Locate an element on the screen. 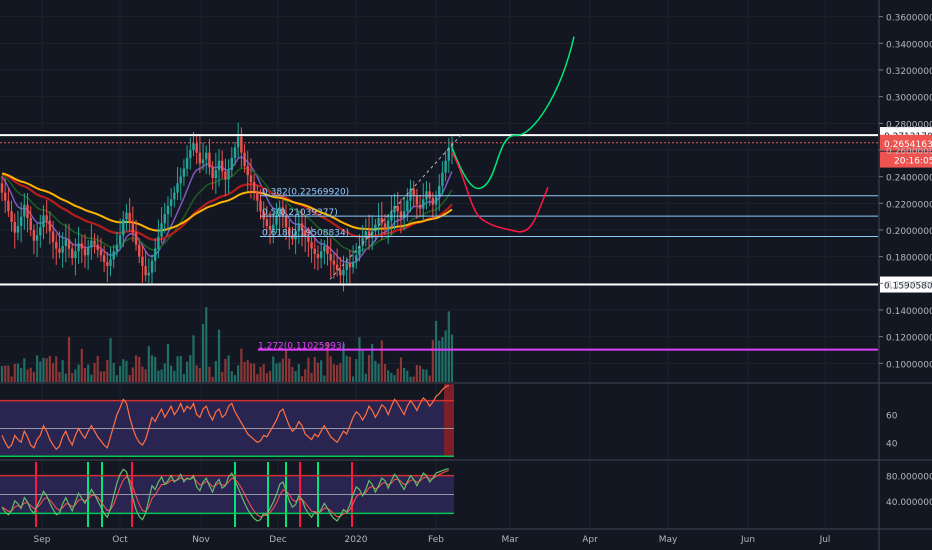 The image size is (932, 550). rsi-pane: 60 40 is located at coordinates (449, 420).